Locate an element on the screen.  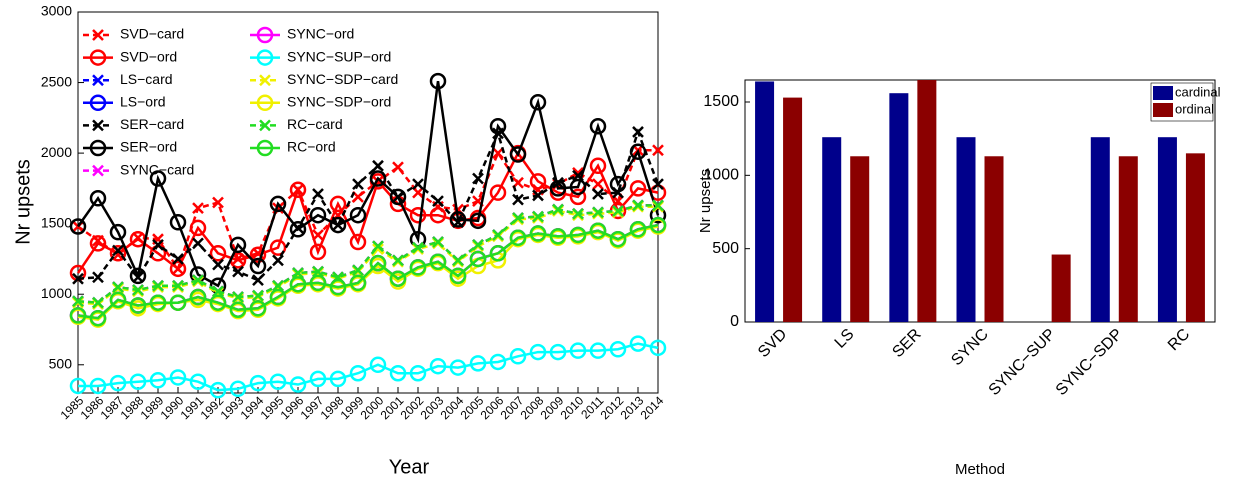
x-tick-label: LS is located at coordinates (845, 339).